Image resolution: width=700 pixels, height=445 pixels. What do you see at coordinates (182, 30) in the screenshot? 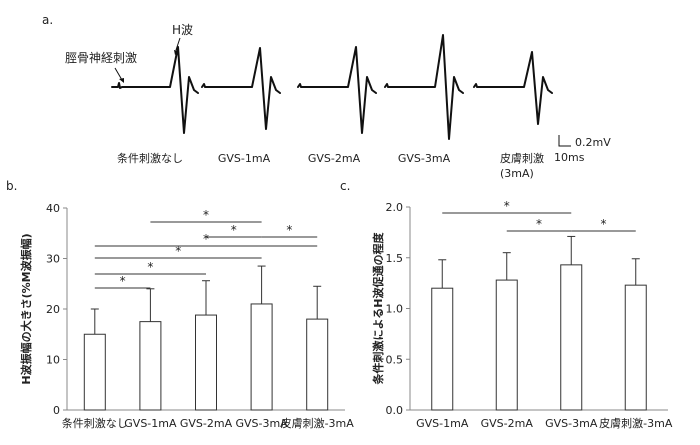
I see `h-wave-label: H波` at bounding box center [182, 30].